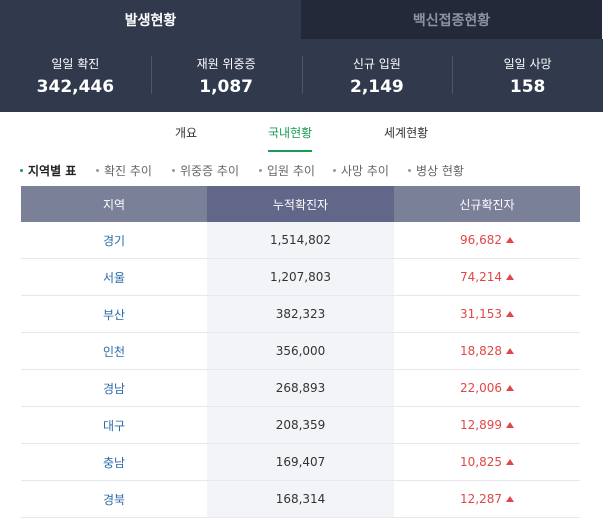  I want to click on filter-label: 지역별 표, so click(52, 171).